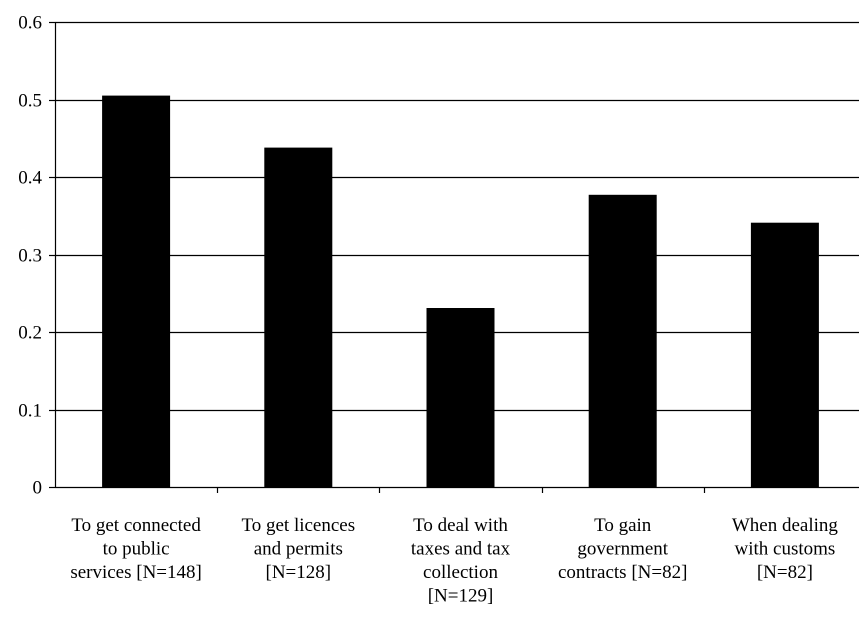 This screenshot has width=859, height=624. I want to click on x-category-label-line: to public, so click(136, 549).